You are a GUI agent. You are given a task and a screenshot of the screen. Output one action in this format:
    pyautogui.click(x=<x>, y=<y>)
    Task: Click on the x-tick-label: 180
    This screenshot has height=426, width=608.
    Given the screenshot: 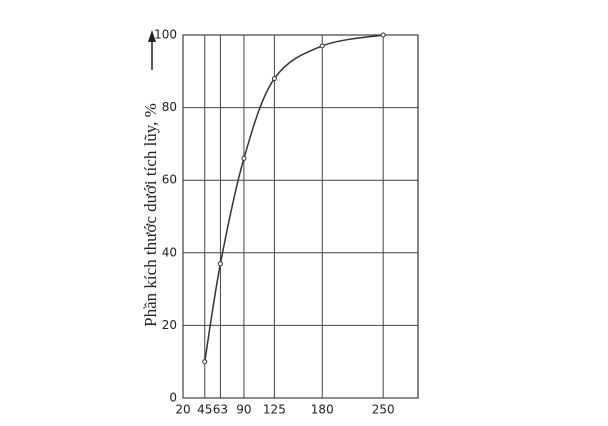 What is the action you would take?
    pyautogui.click(x=322, y=410)
    